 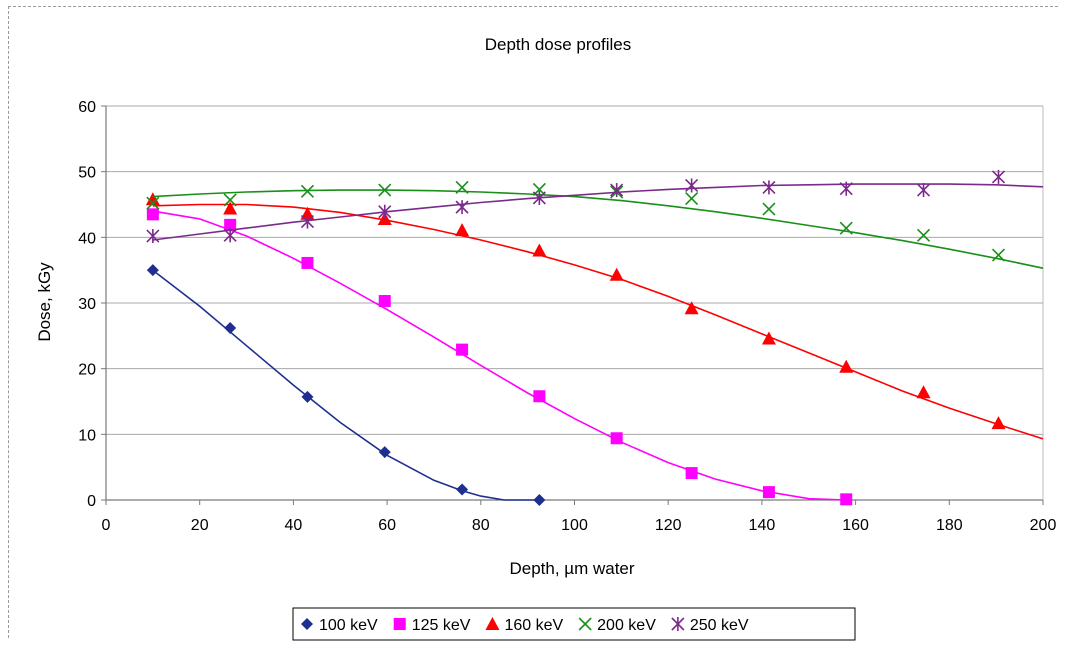 I want to click on x-tick-label-140: 140, so click(x=762, y=525).